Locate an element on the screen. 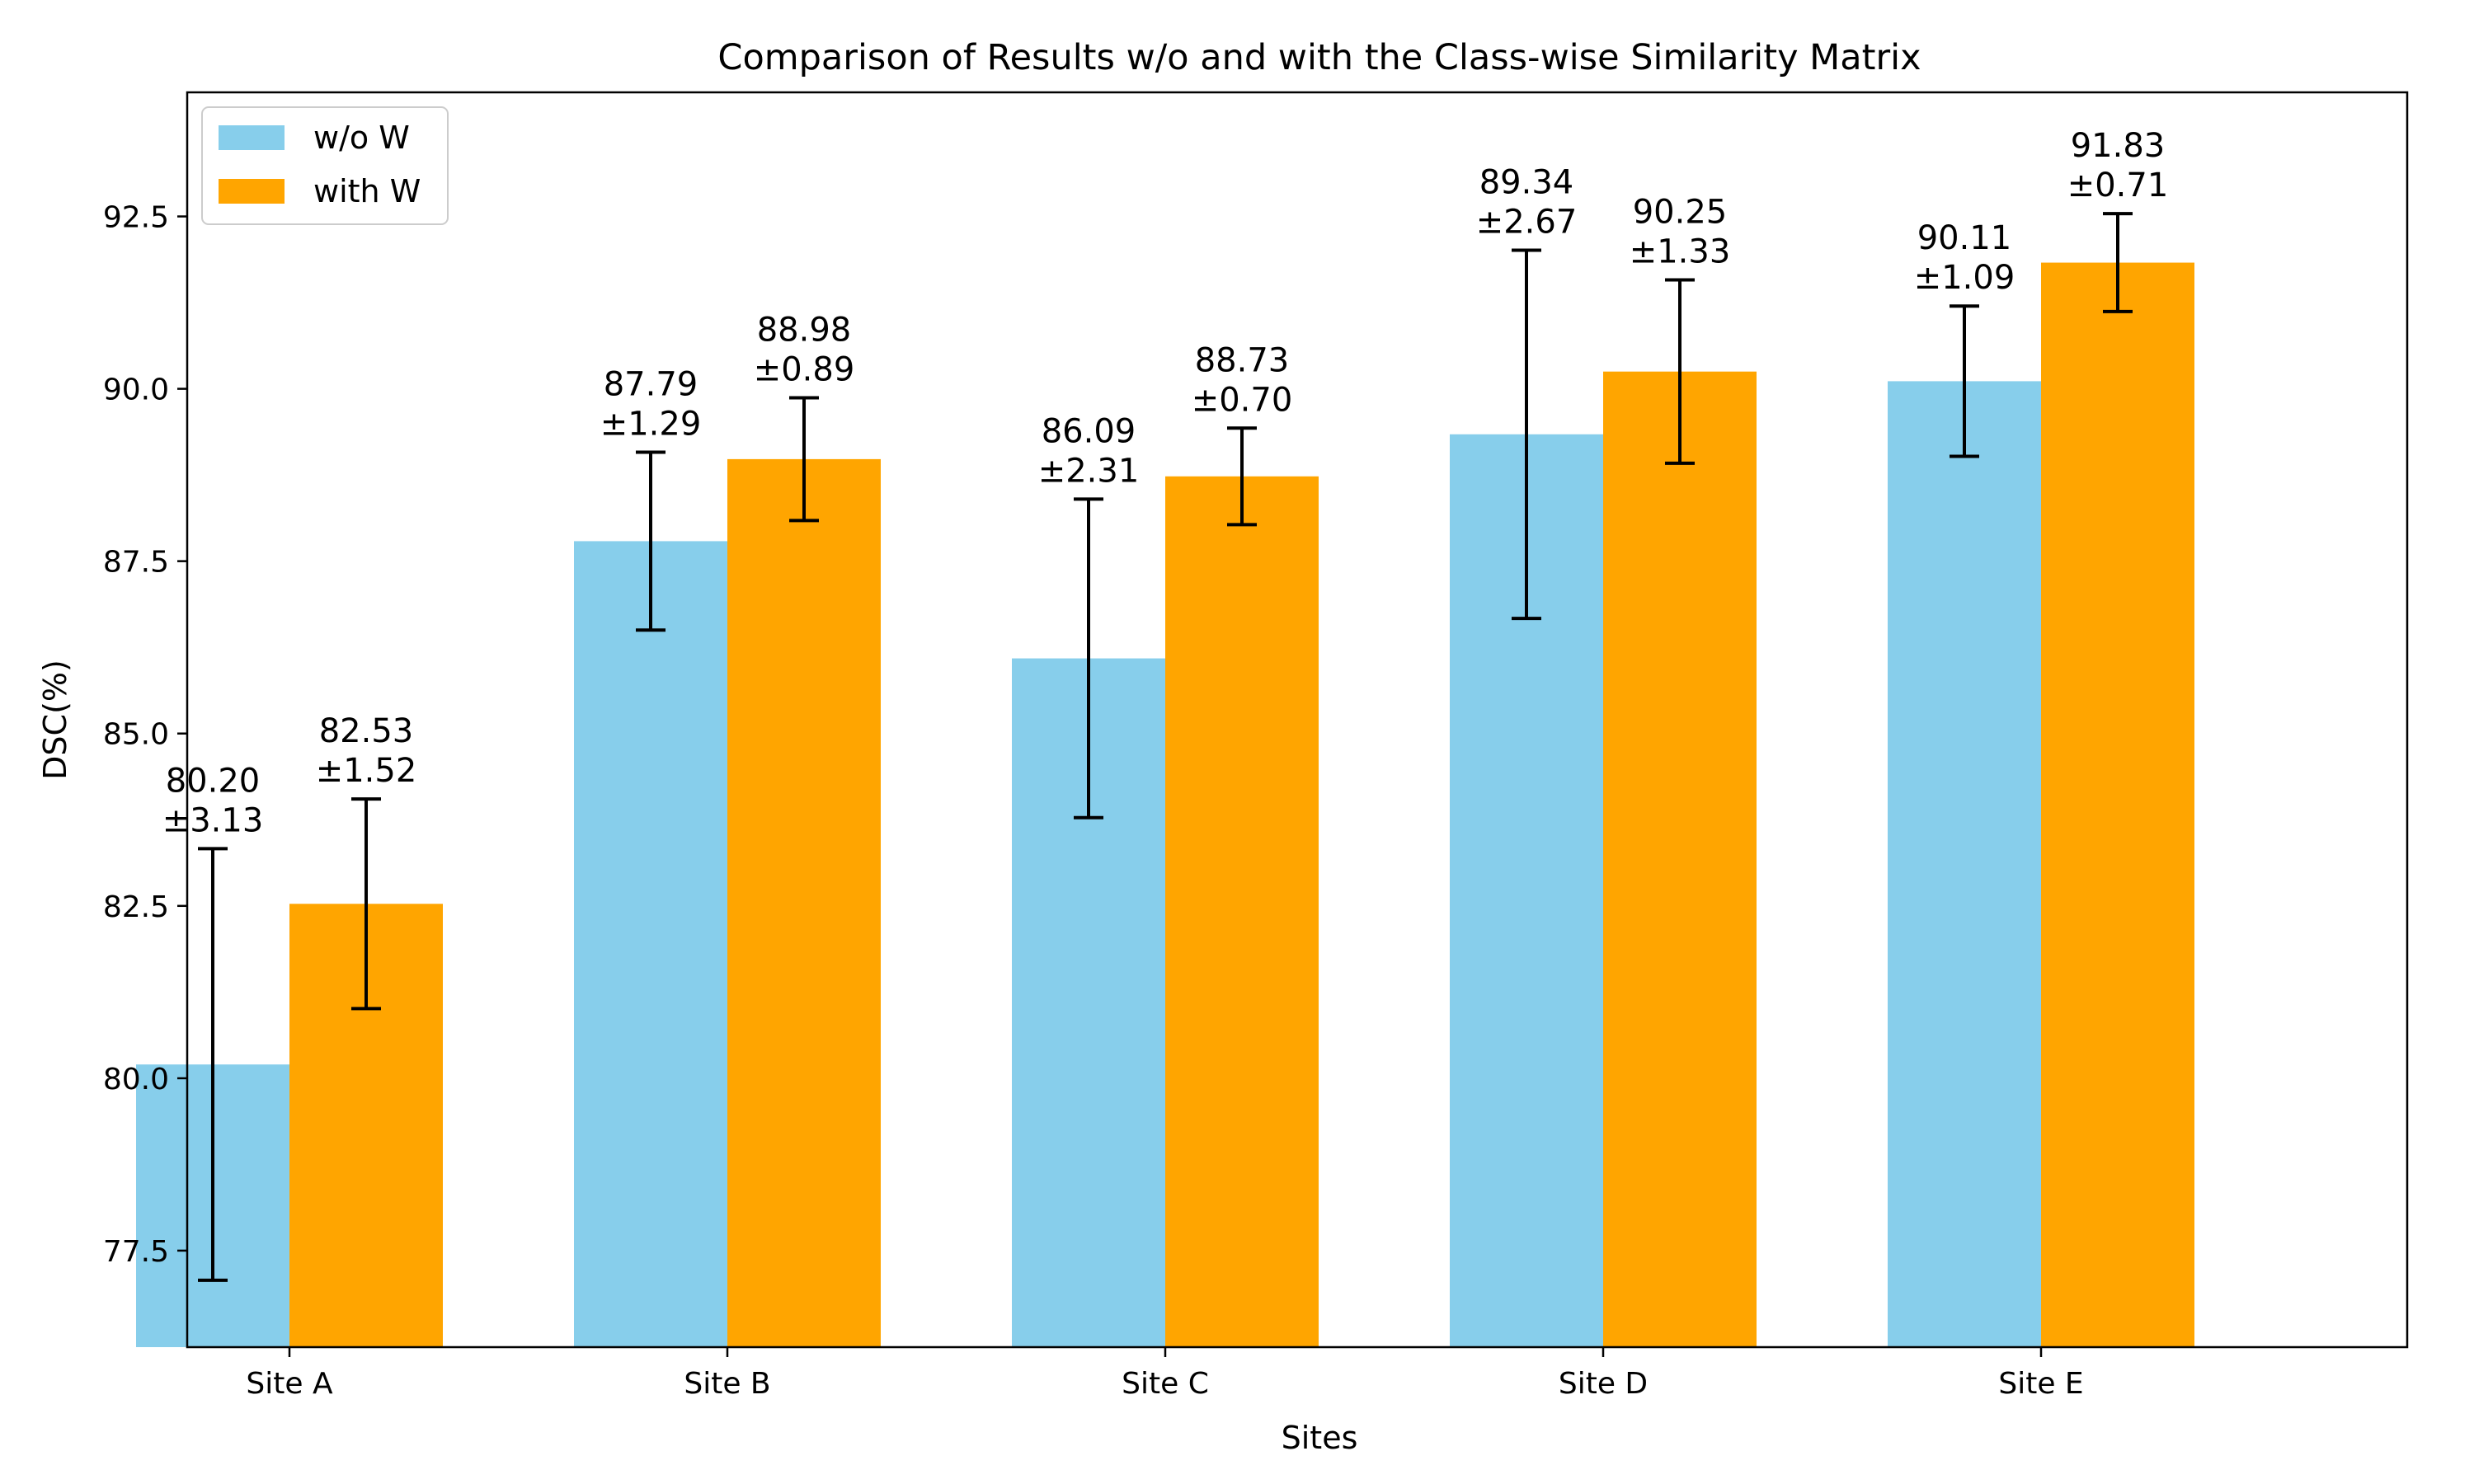  data-label-error-site-e-w-o-w: ±1.09 is located at coordinates (1964, 278).